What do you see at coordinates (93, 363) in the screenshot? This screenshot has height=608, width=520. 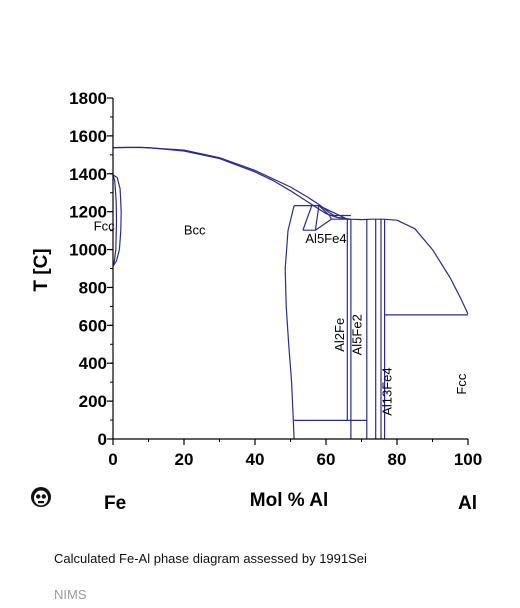 I see `y-tick-label: 400` at bounding box center [93, 363].